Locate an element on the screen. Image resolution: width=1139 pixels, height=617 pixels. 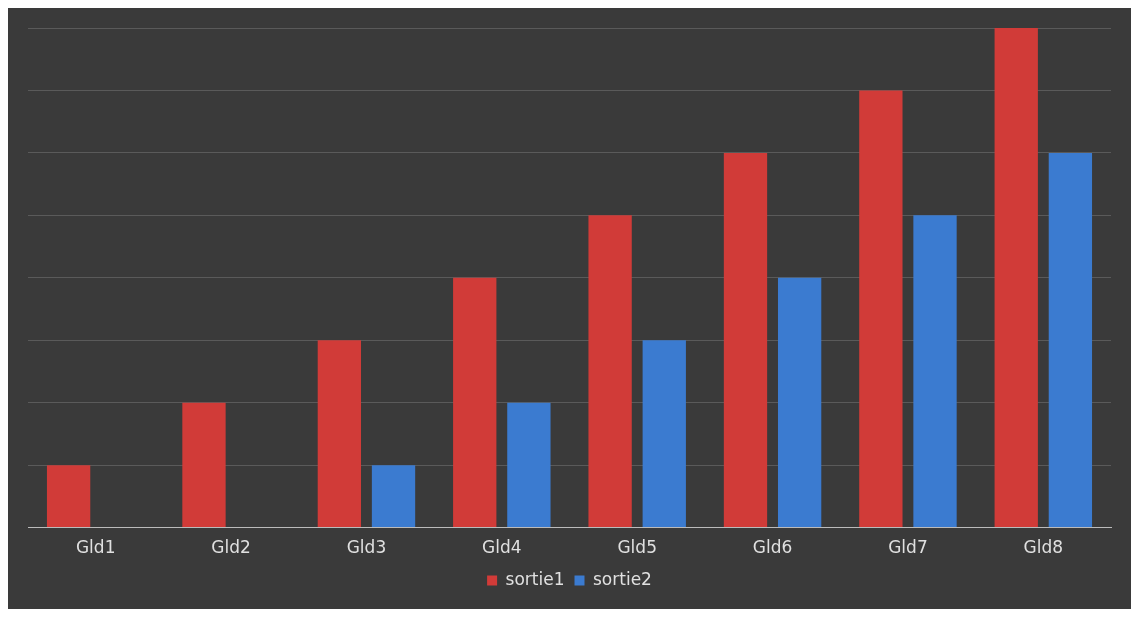
x-tick-label: Gld2 is located at coordinates (231, 547).